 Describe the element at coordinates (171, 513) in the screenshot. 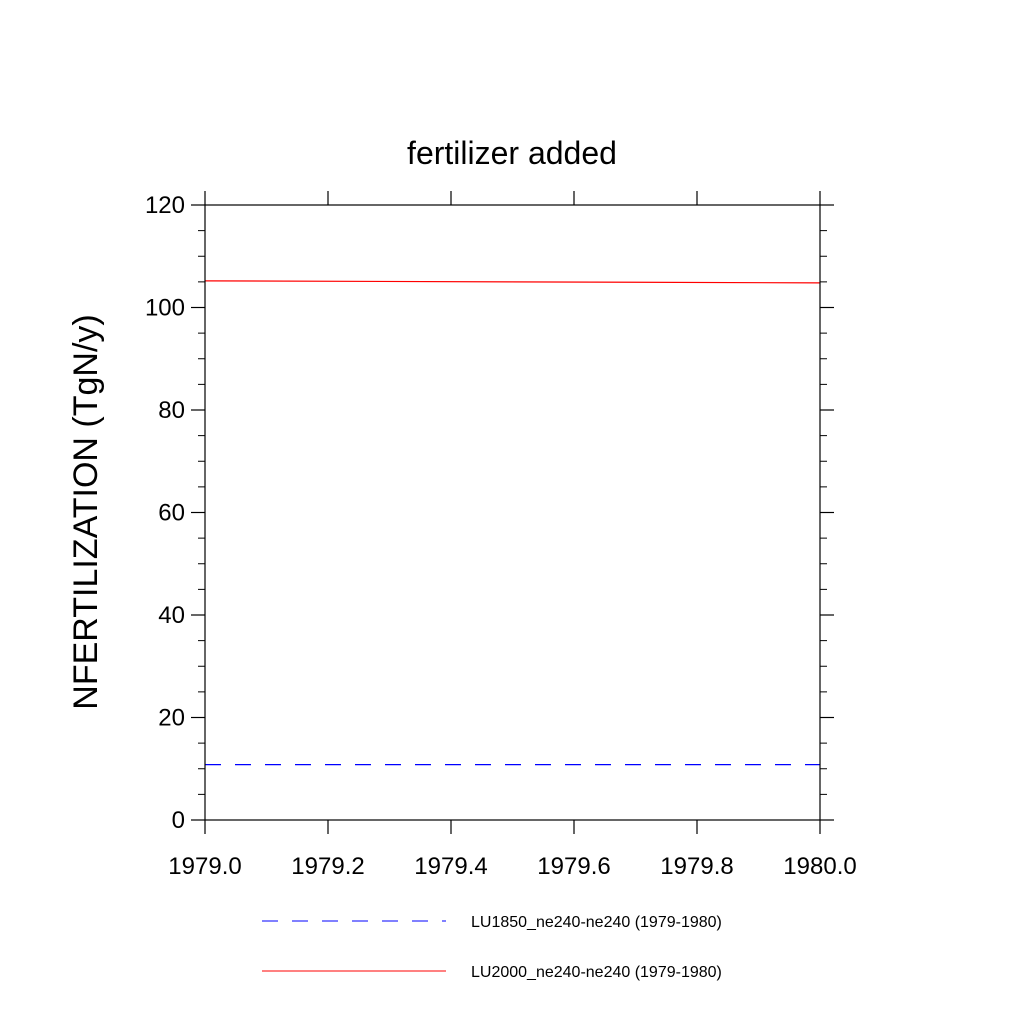

I see `y-tick-label: 60` at that location.